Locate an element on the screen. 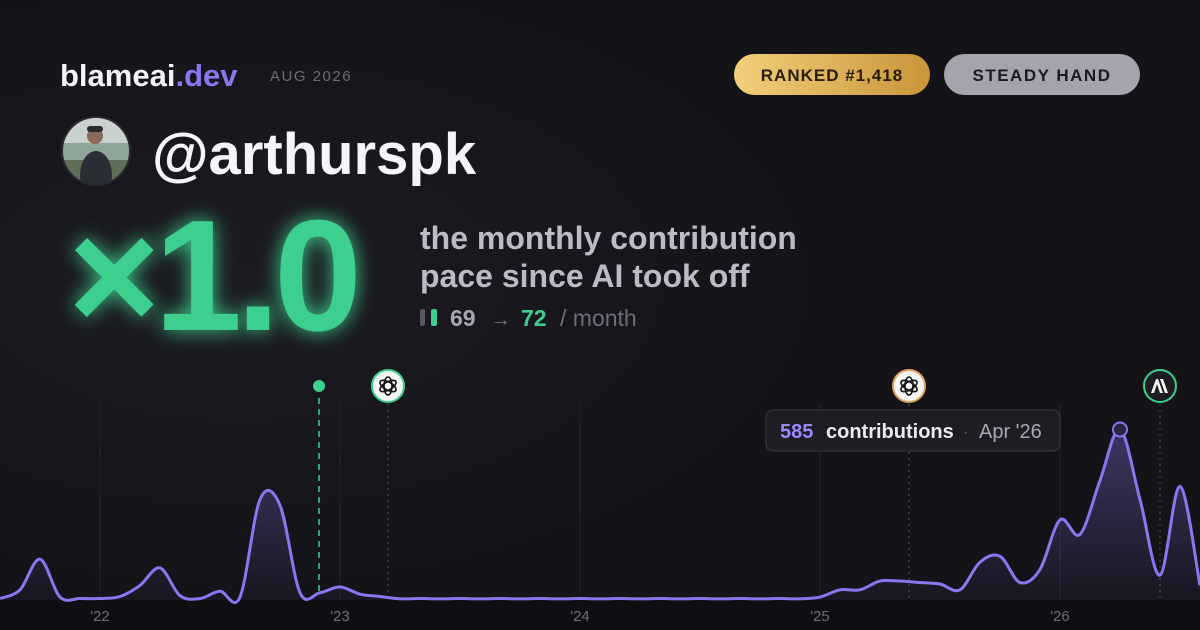 The image size is (1200, 630). tooltip-box is located at coordinates (913, 430).